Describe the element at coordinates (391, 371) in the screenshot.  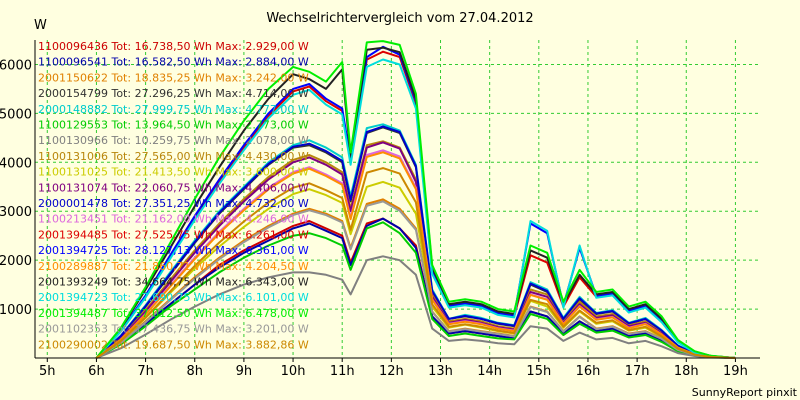
I see `x-tick-label: 12h` at that location.